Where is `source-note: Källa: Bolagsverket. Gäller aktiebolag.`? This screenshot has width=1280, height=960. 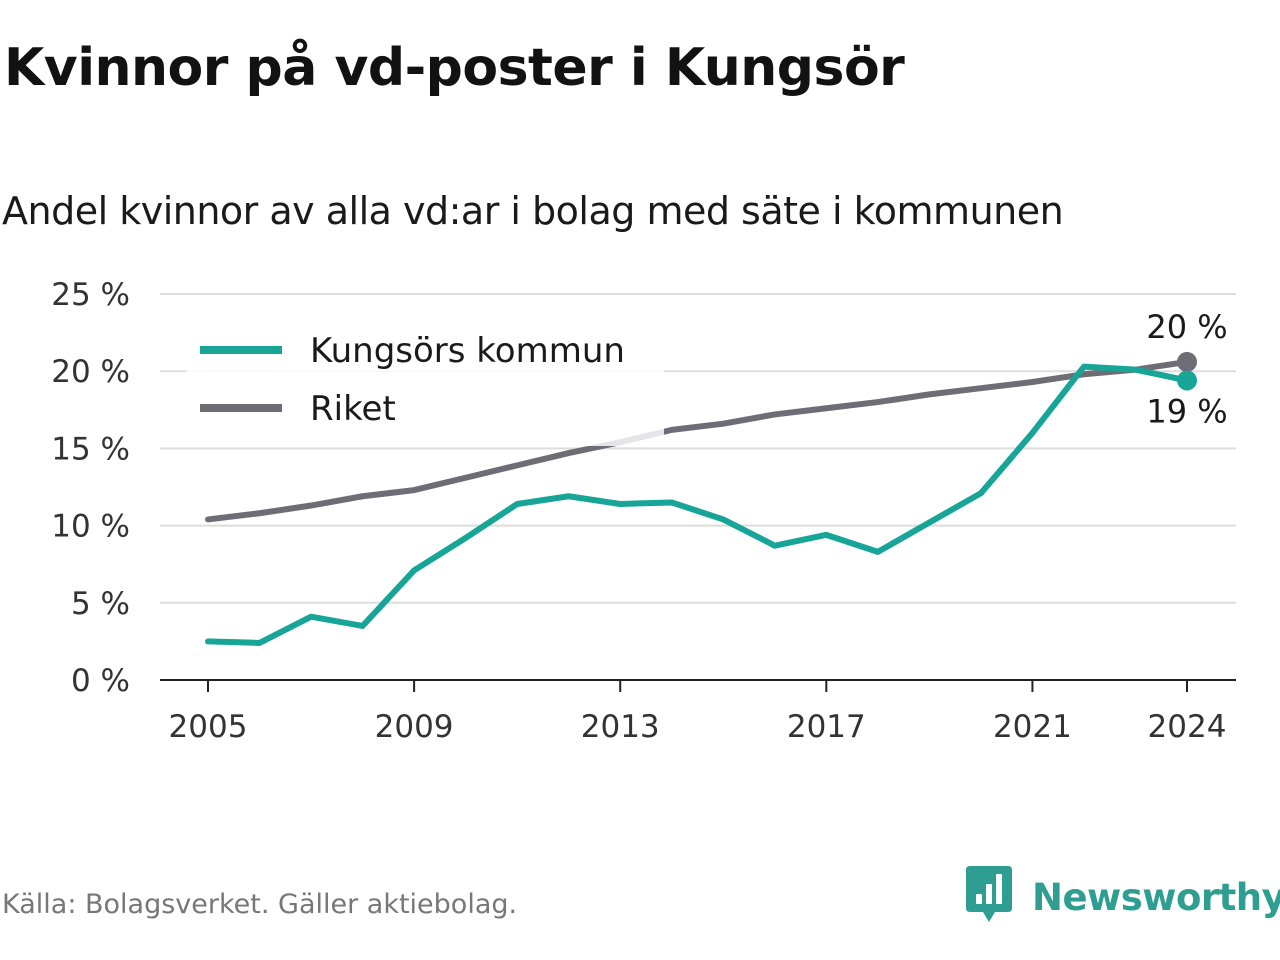 source-note: Källa: Bolagsverket. Gäller aktiebolag. is located at coordinates (260, 904).